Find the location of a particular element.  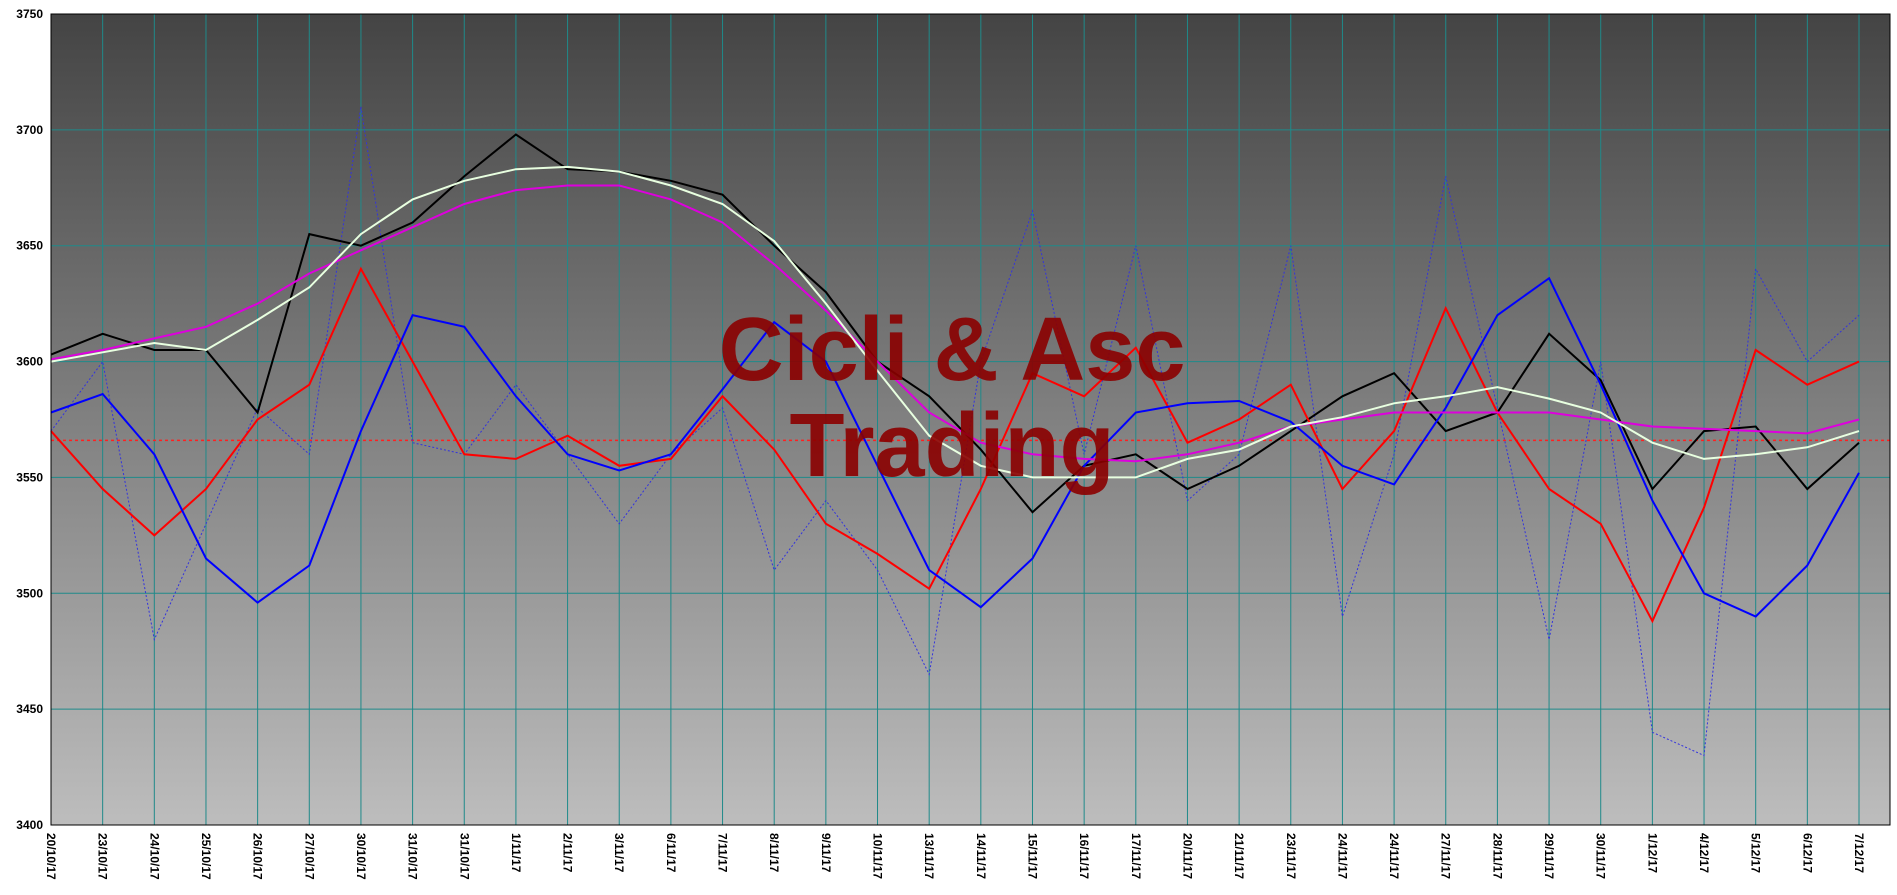

x-tick-label: 6/11/17 is located at coordinates (671, 853).